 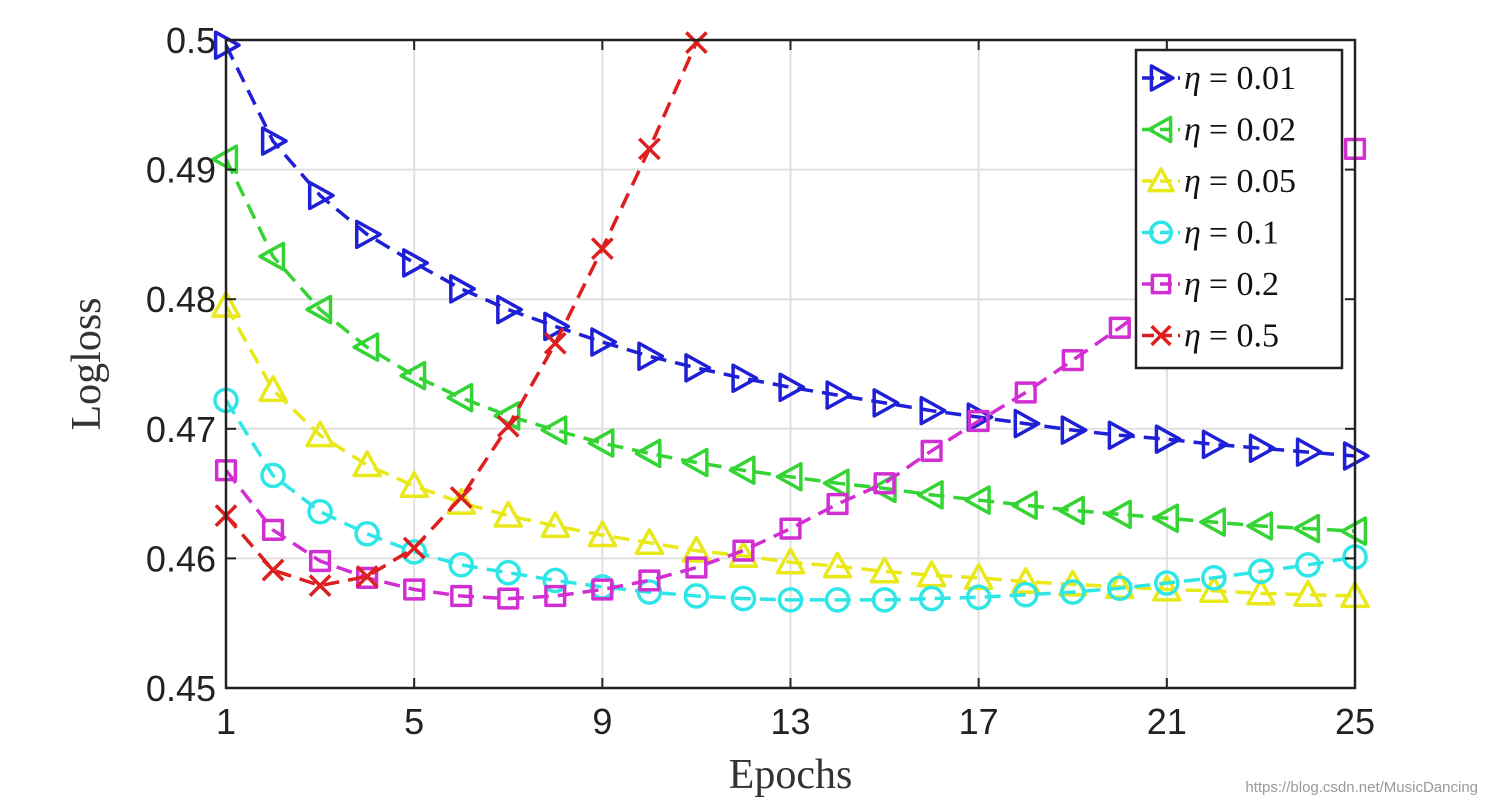 What do you see at coordinates (181, 299) in the screenshot?
I see `y-tick-label: 0.48` at bounding box center [181, 299].